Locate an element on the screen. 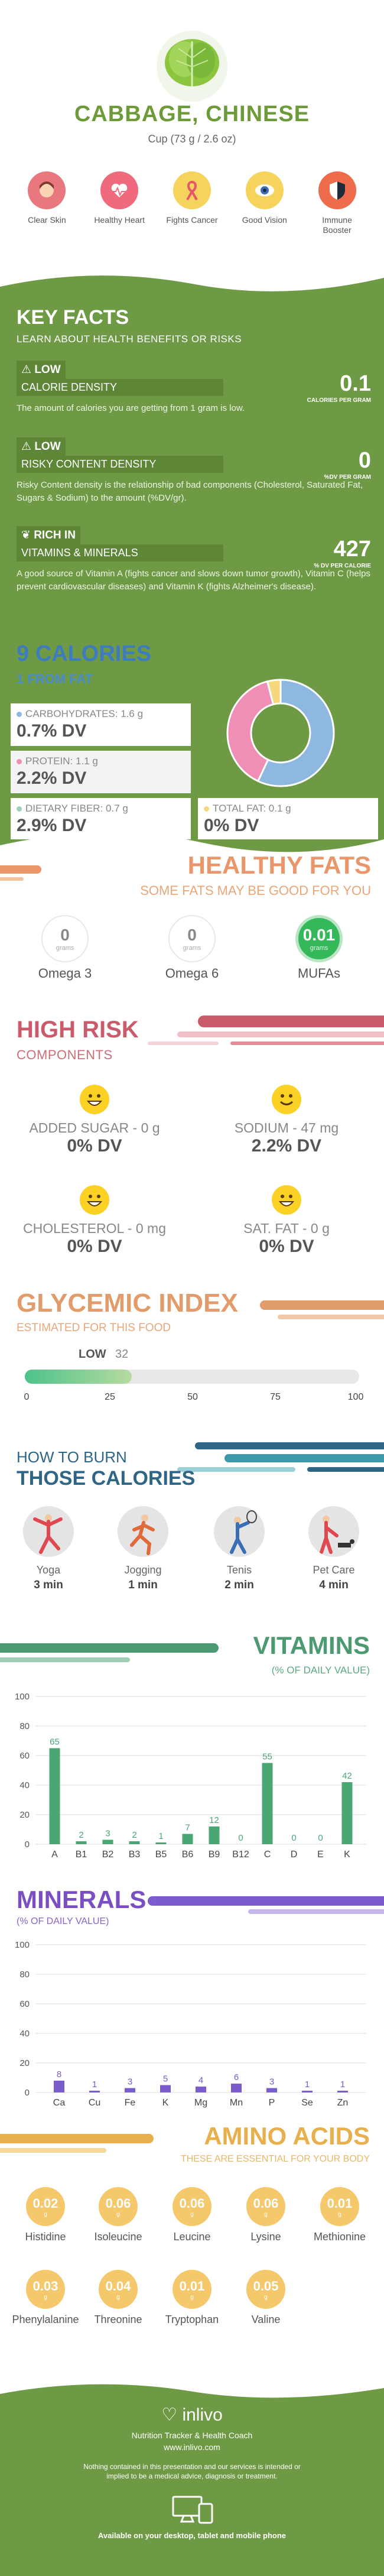 This screenshot has height=2576, width=384. fact-unit: CALORIES PER GRAM is located at coordinates (339, 400).